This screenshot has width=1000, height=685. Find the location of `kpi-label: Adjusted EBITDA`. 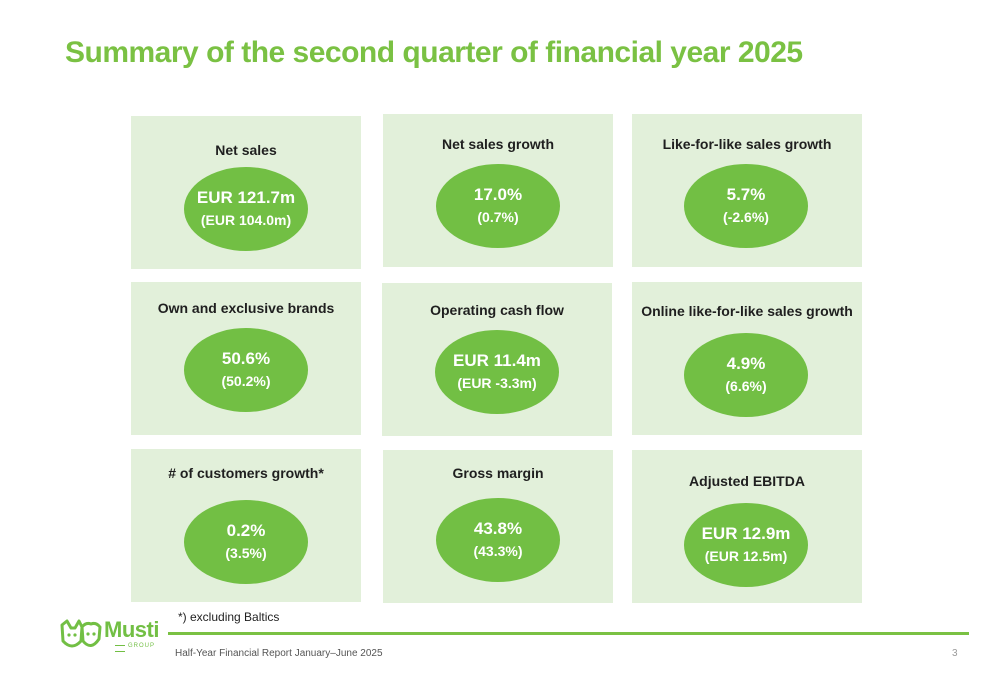

kpi-label: Adjusted EBITDA is located at coordinates (747, 481).